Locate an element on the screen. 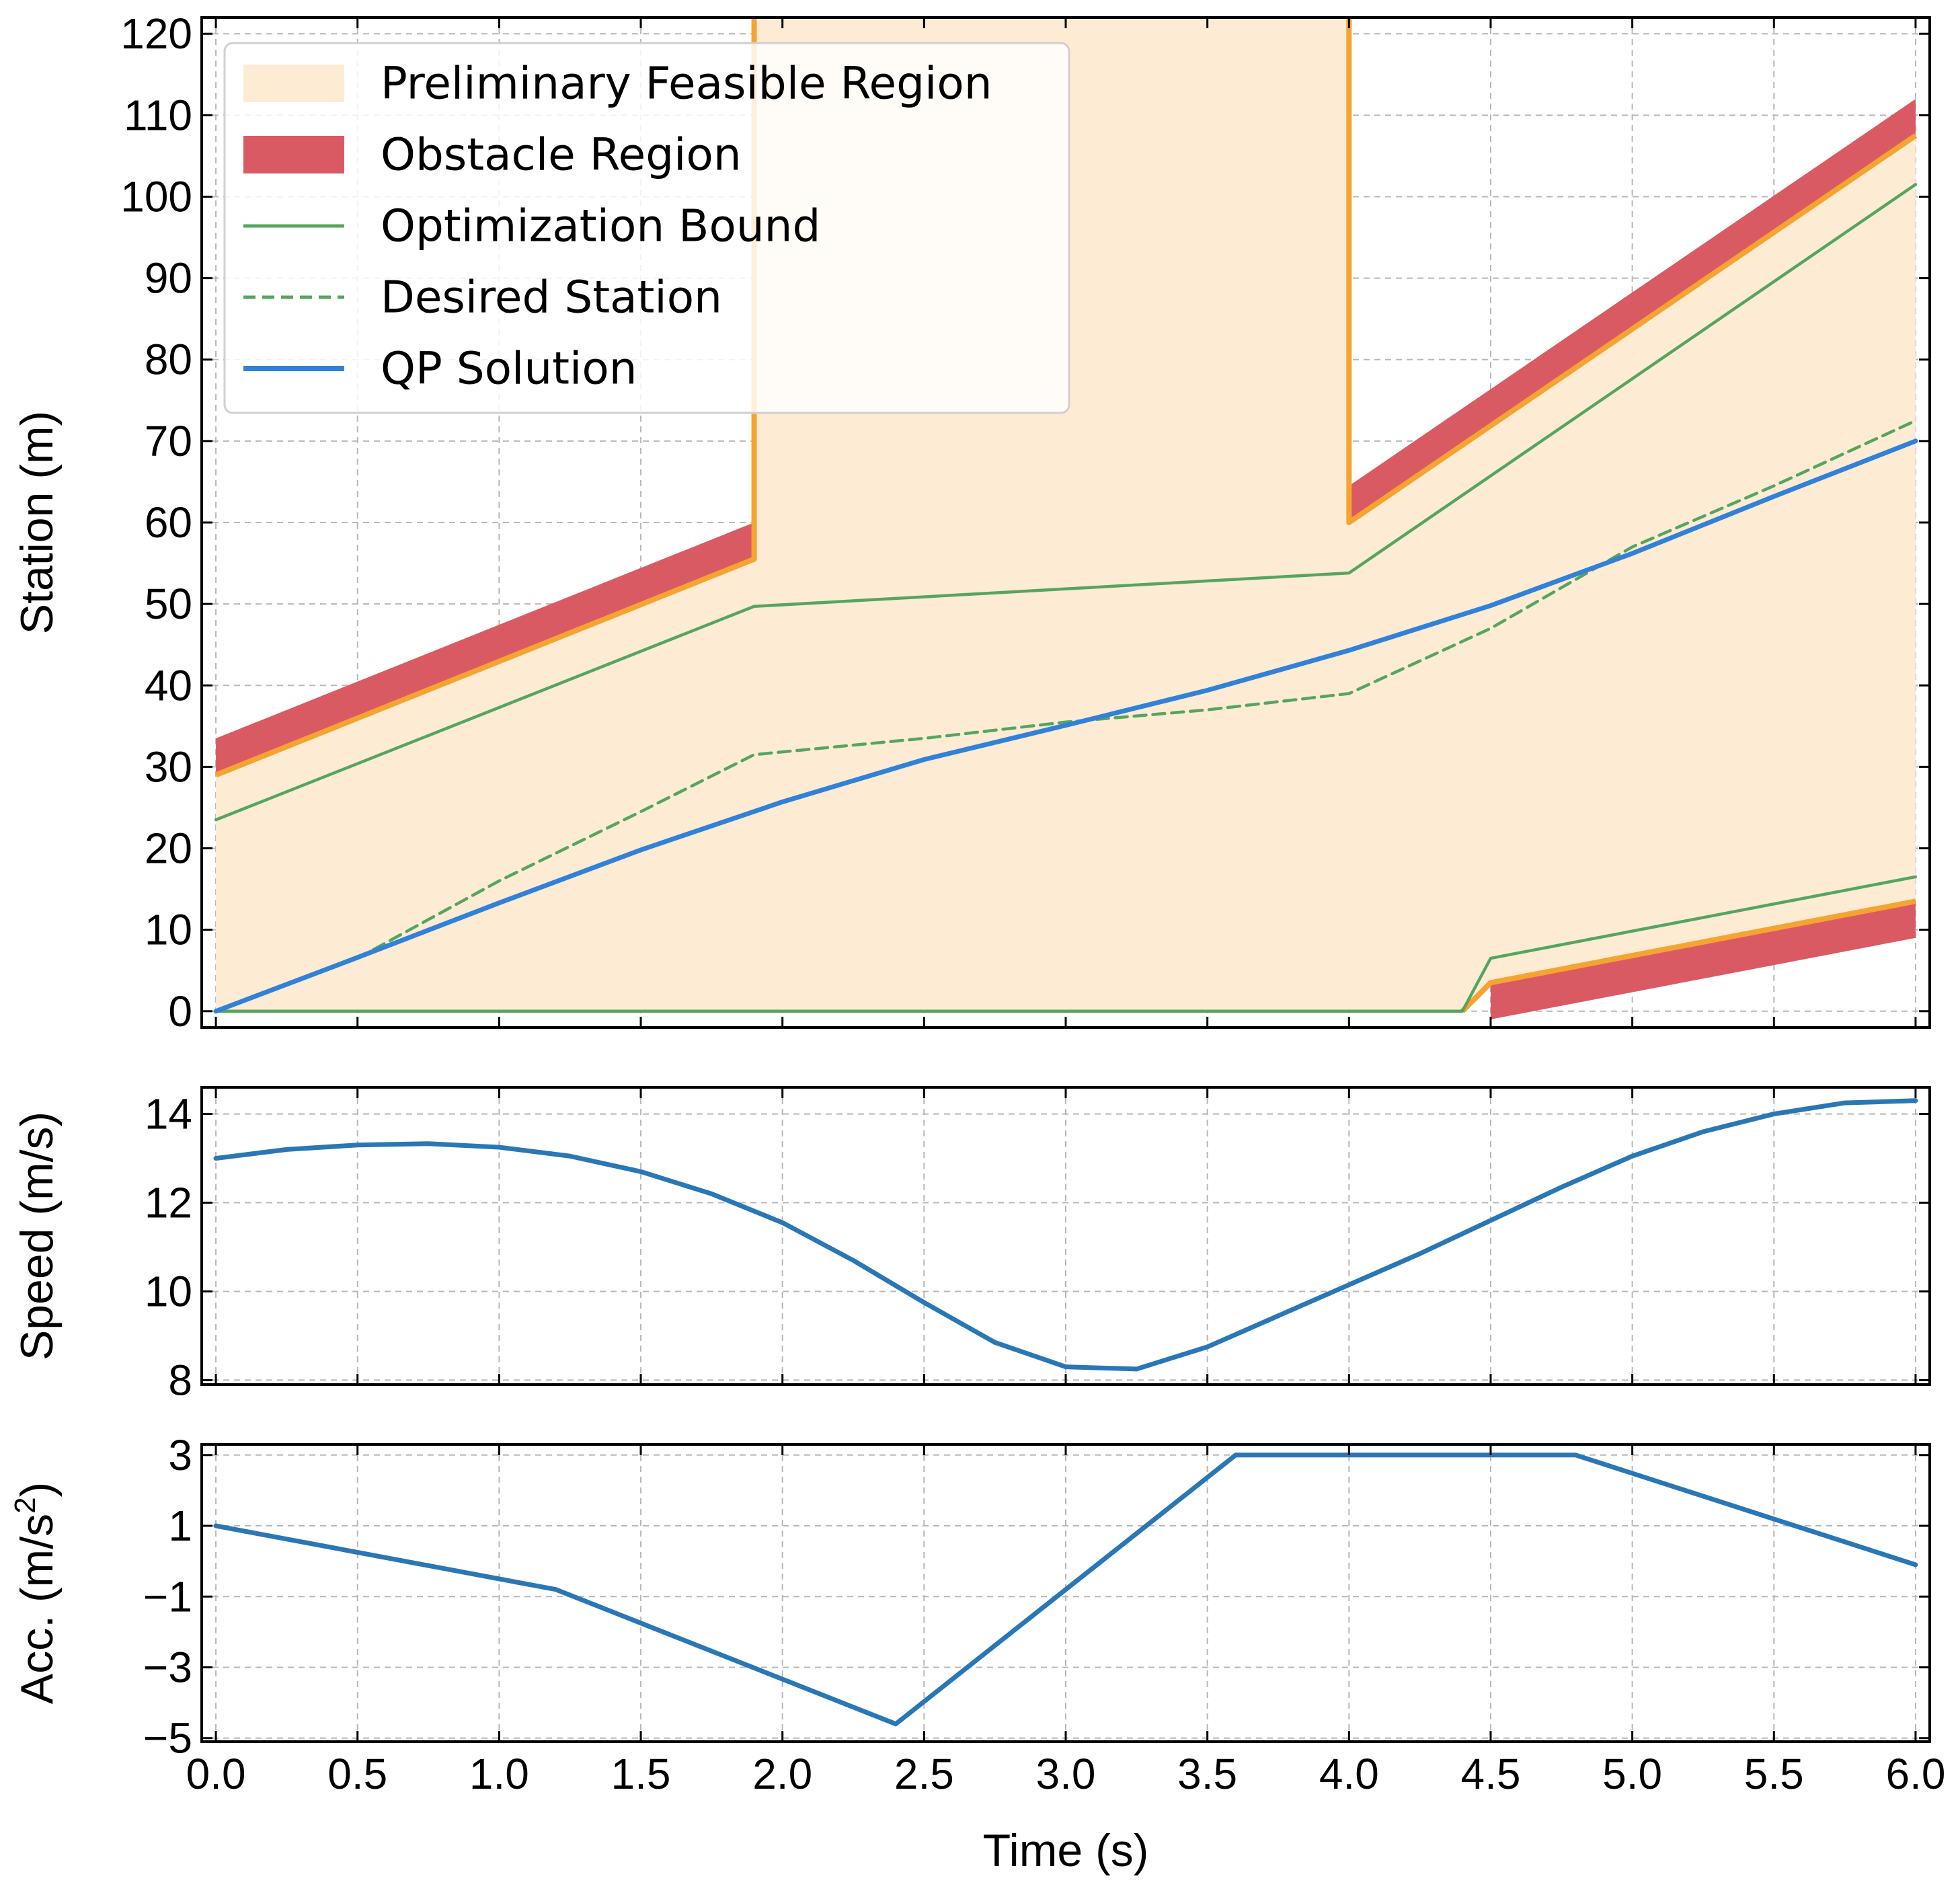 The width and height of the screenshot is (1960, 1899). y-axis-label: Speed (m/s) is located at coordinates (37, 1236).